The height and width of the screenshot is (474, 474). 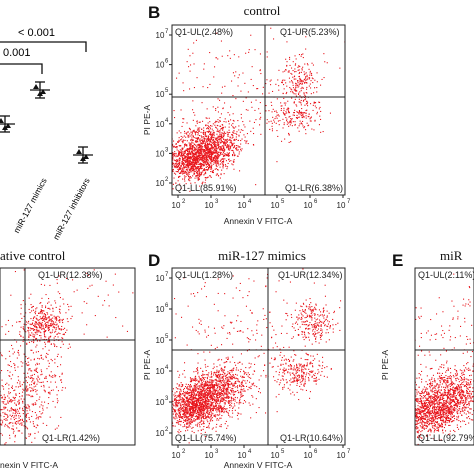 I want to click on bracket, so click(x=21, y=68).